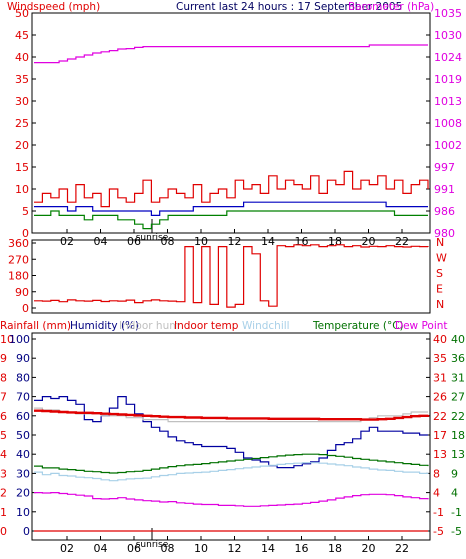  What do you see at coordinates (22, 145) in the screenshot?
I see `panel1-left-tick-label: 20` at bounding box center [22, 145].